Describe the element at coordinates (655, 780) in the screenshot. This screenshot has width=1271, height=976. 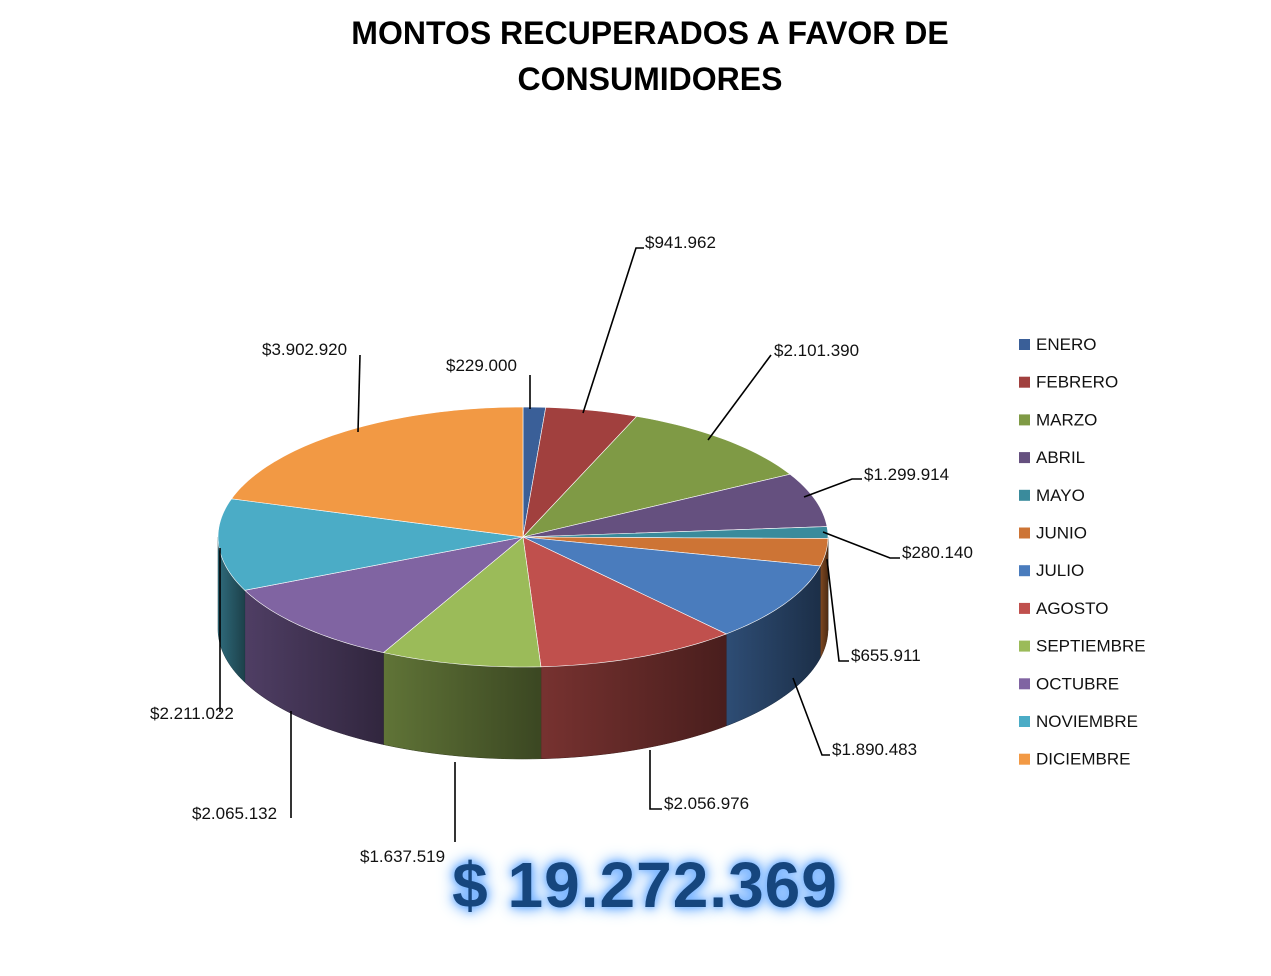
I see `leader-line-agosto` at that location.